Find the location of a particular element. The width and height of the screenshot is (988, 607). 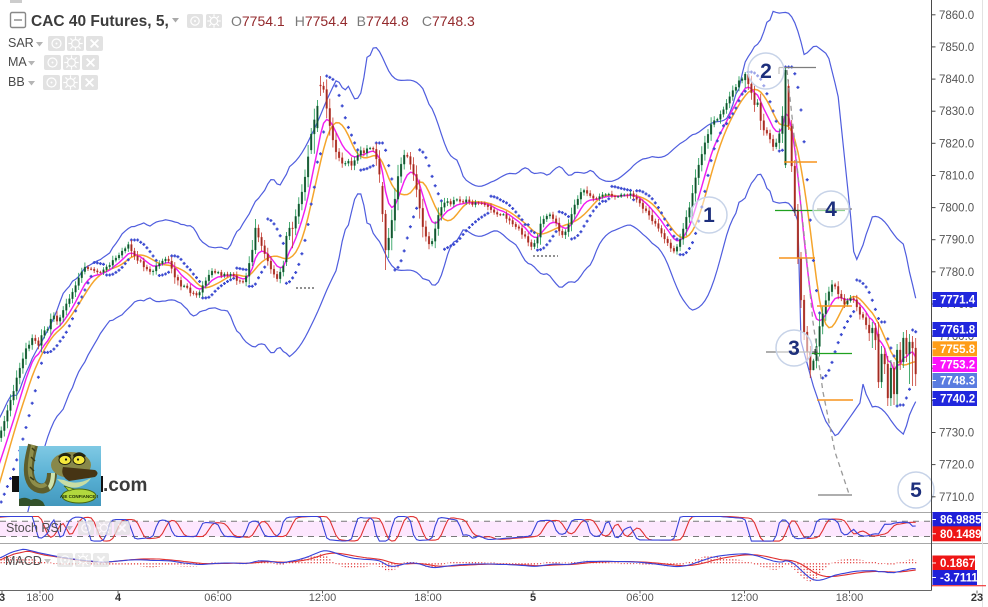

svg-text: 0.1867 is located at coordinates (957, 564).